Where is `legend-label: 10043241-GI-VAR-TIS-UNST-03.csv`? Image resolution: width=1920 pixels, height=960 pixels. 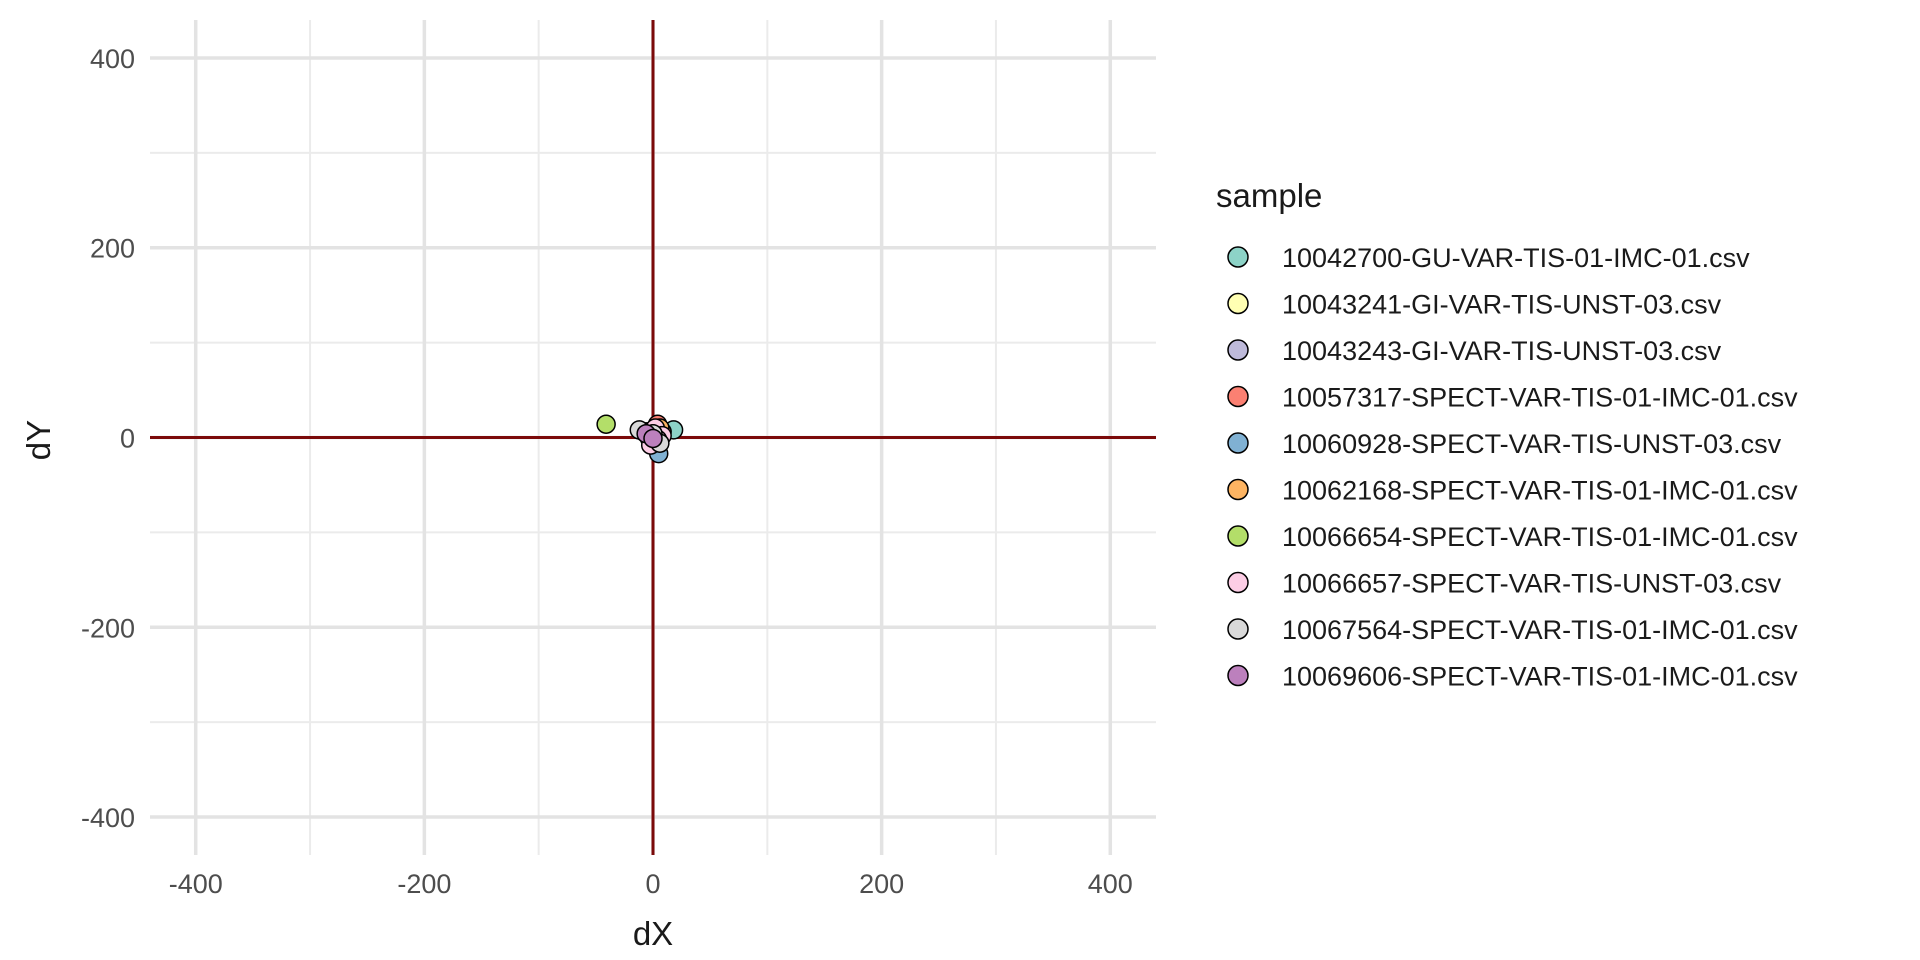
legend-label: 10043241-GI-VAR-TIS-UNST-03.csv is located at coordinates (1502, 305).